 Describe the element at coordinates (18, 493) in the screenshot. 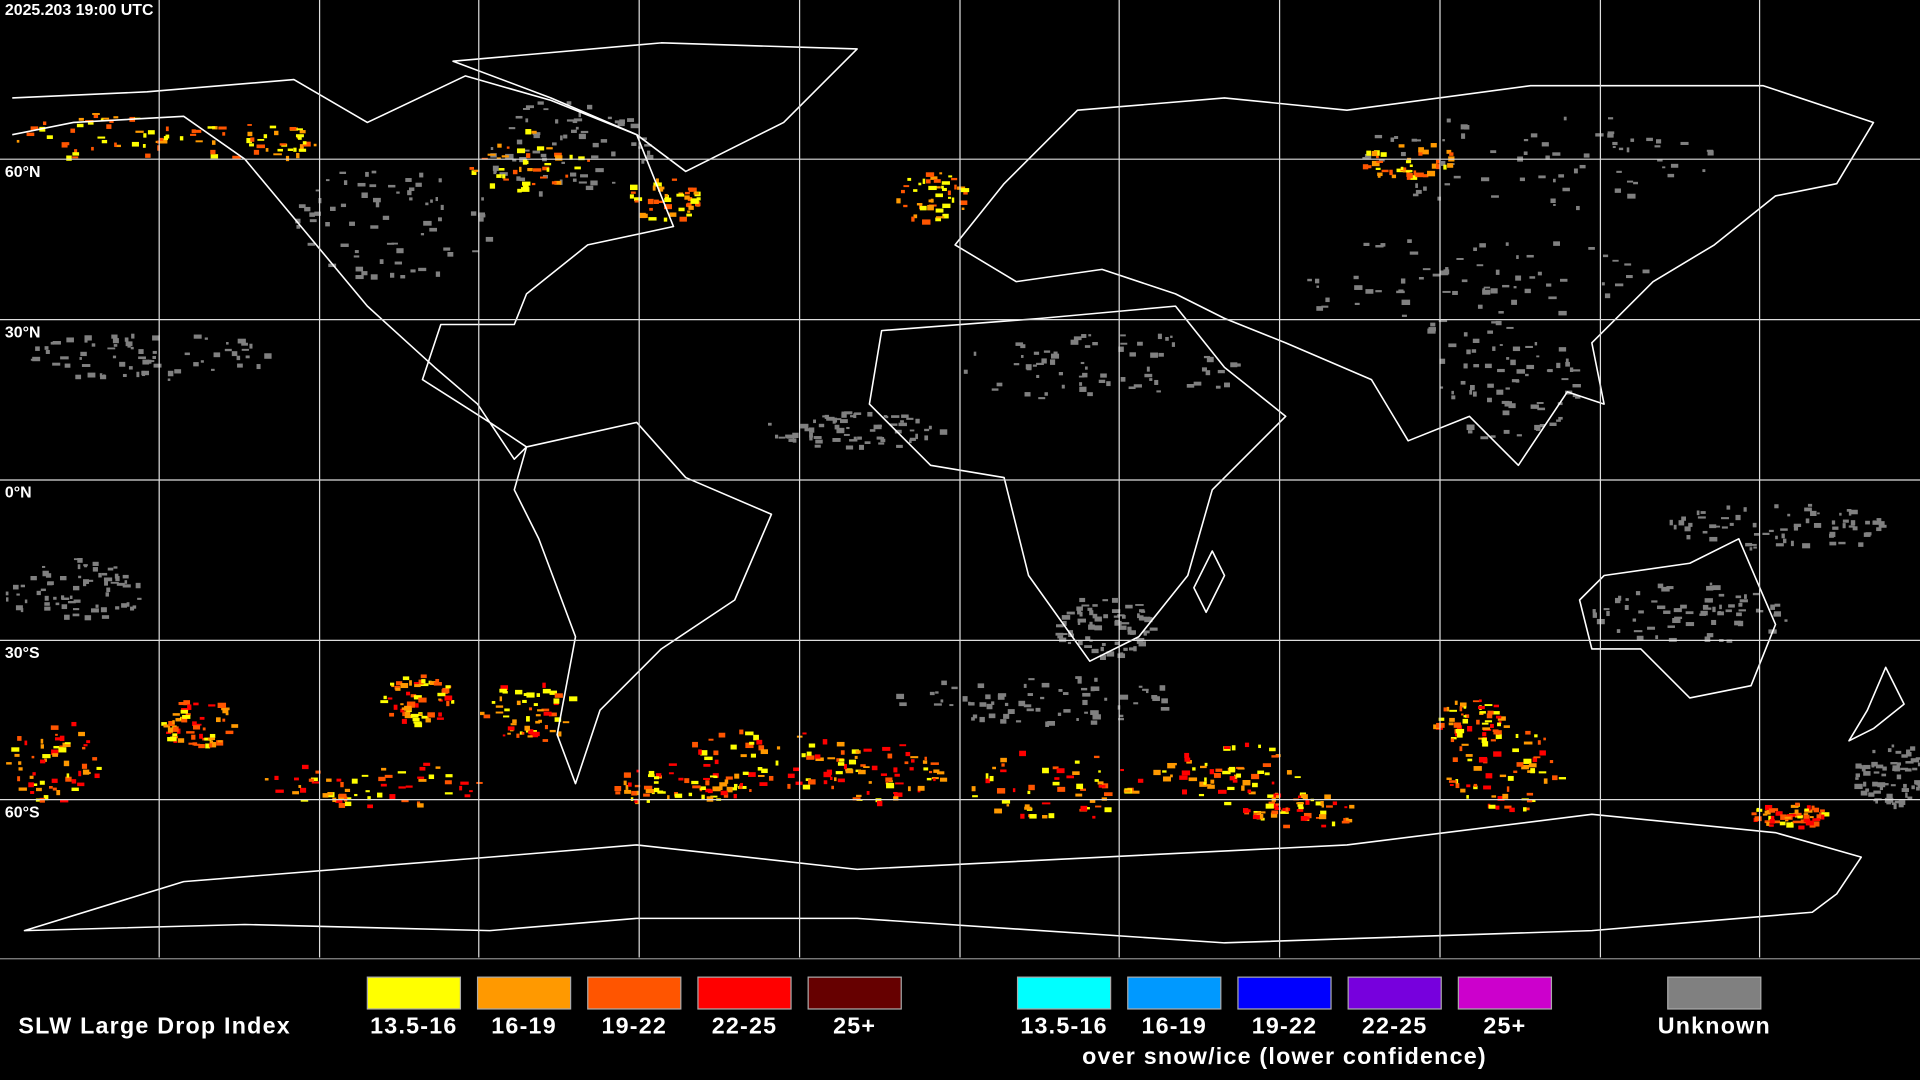

I see `latitude-label: 0°N` at that location.